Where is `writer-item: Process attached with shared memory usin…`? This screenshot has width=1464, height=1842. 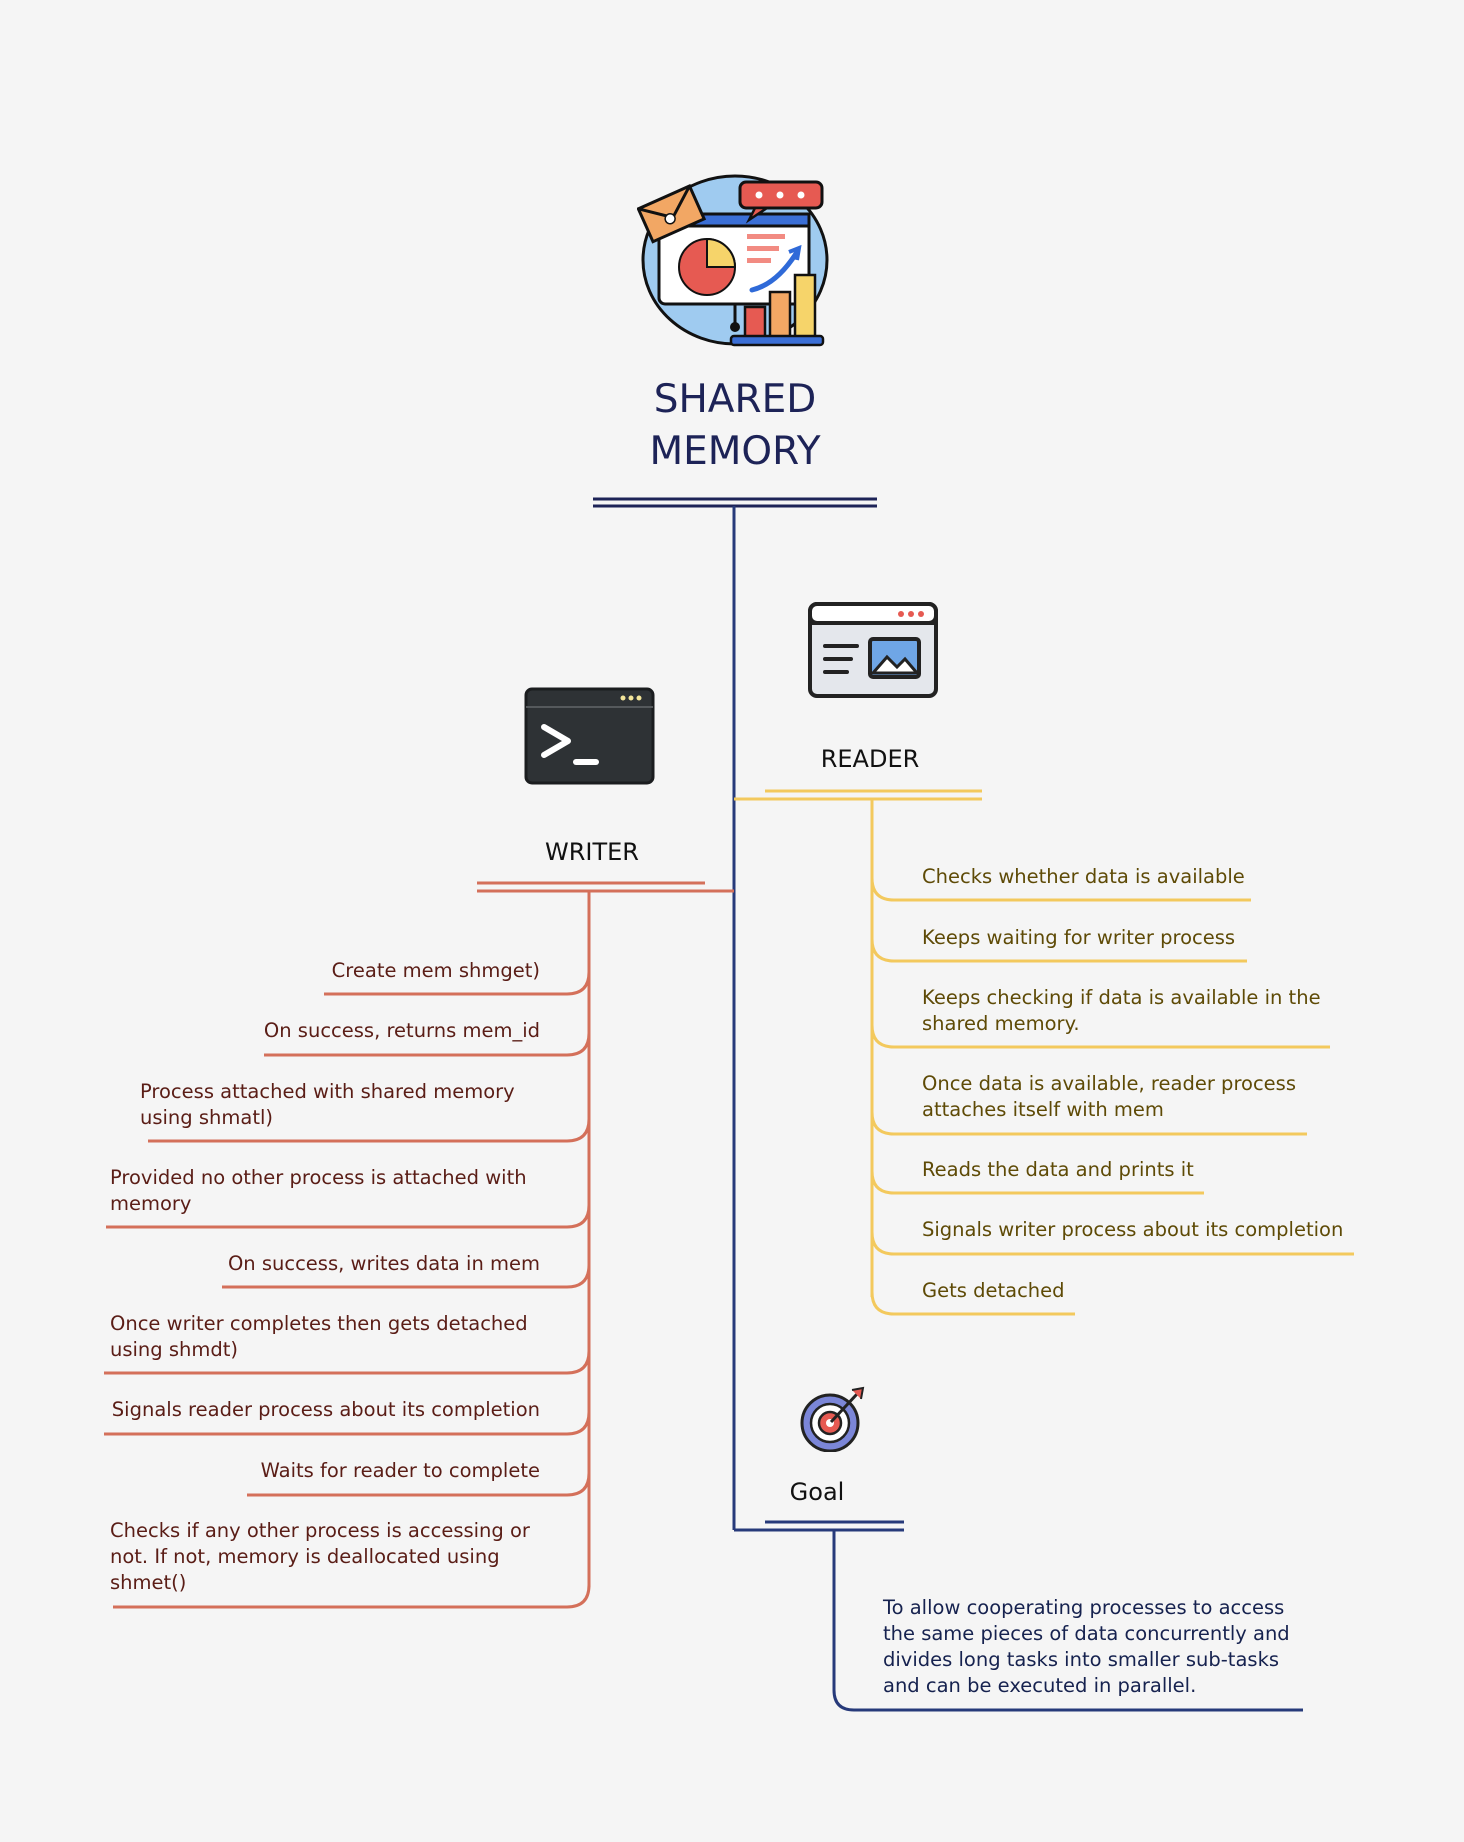
writer-item: Process attached with shared memory usin… is located at coordinates (327, 1104).